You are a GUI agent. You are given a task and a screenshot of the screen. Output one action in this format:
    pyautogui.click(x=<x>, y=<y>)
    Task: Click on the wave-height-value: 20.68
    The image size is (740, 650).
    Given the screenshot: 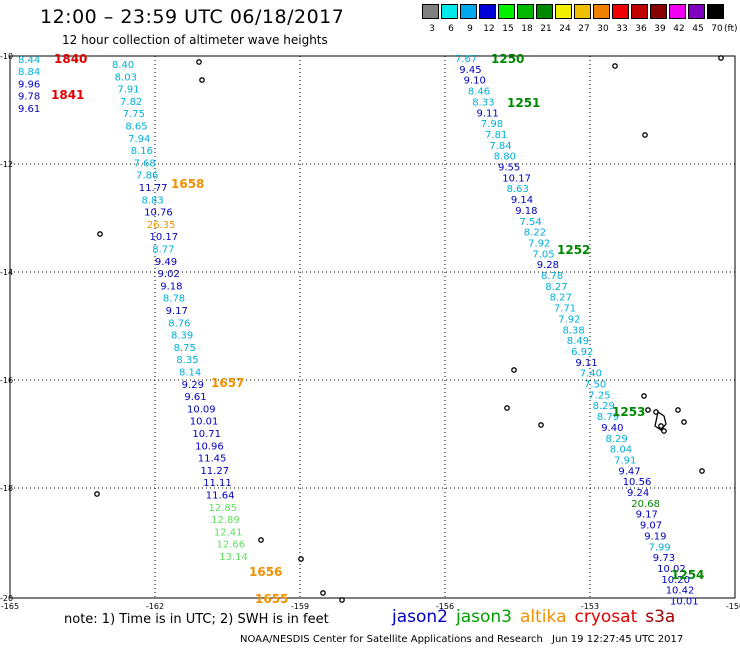 What is the action you would take?
    pyautogui.click(x=645, y=504)
    